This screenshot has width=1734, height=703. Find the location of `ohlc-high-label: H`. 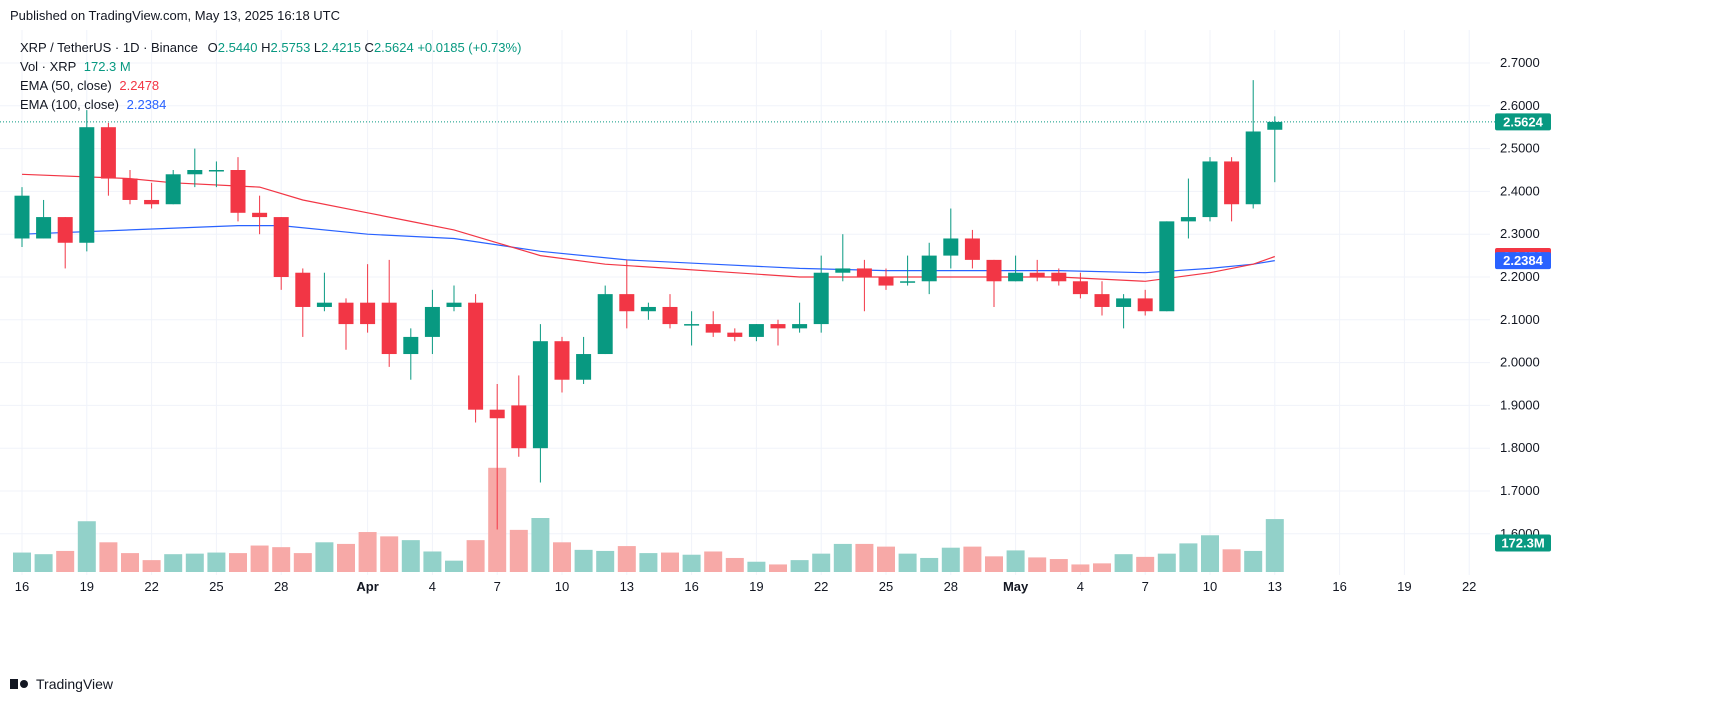

ohlc-high-label: H is located at coordinates (266, 47).